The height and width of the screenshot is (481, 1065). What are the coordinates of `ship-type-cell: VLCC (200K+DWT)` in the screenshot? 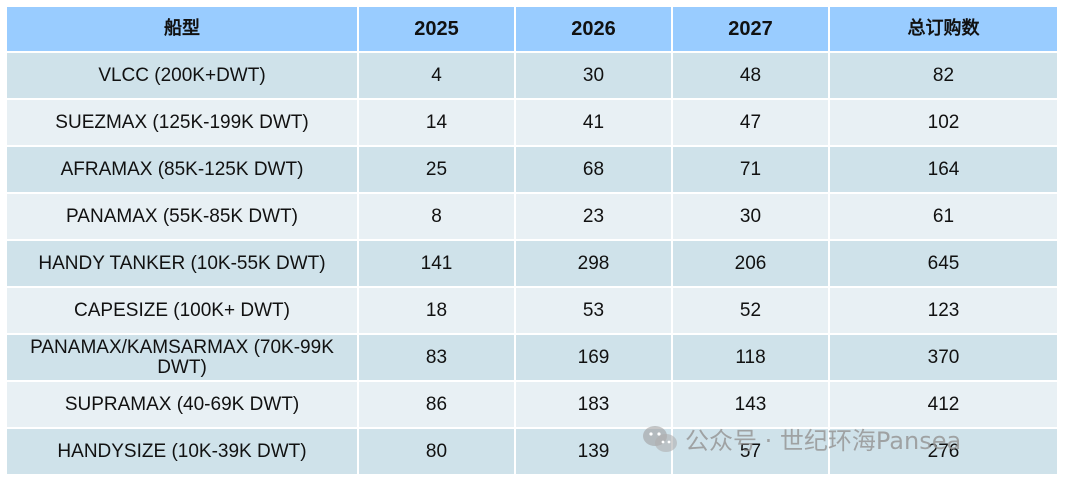 It's located at (182, 75).